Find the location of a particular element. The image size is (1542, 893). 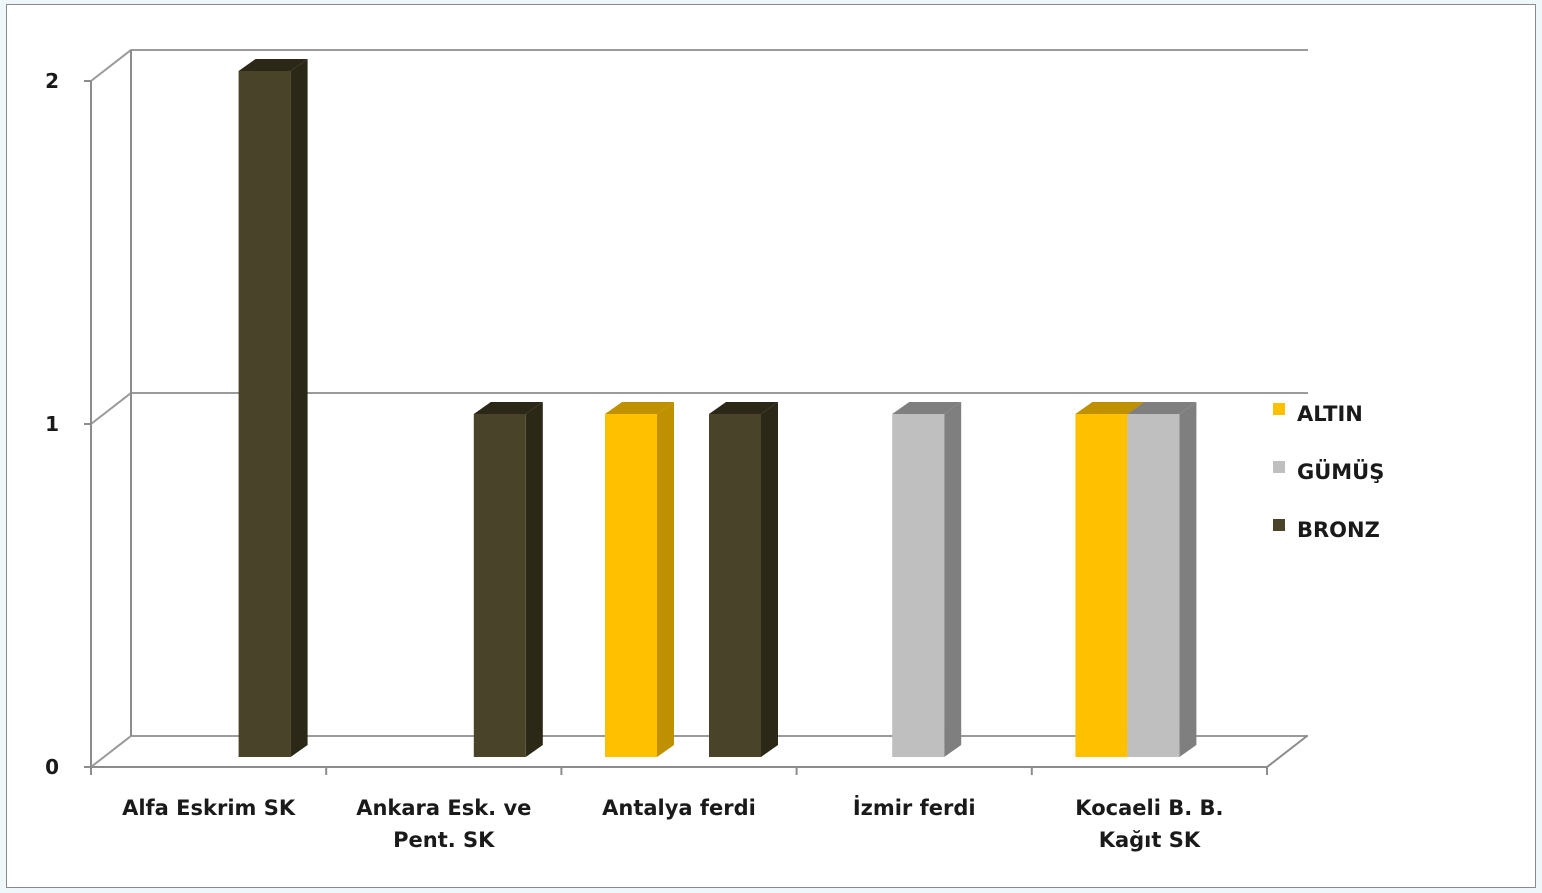

bar-bronz-antalya-ferdi-side is located at coordinates (769, 579).